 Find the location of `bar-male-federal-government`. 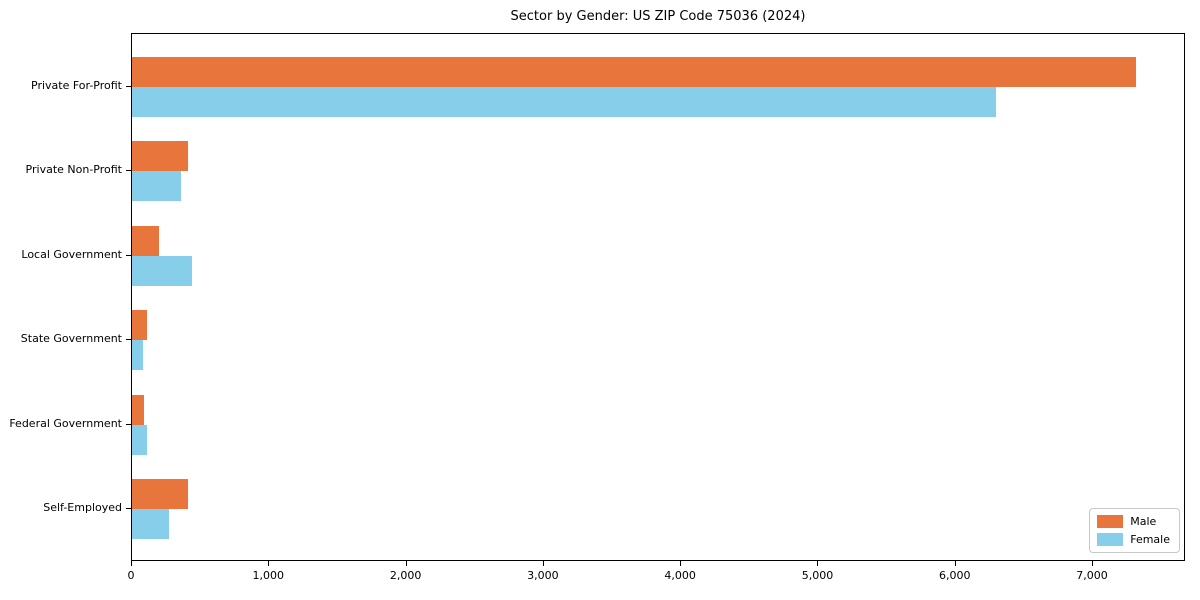

bar-male-federal-government is located at coordinates (138, 410).